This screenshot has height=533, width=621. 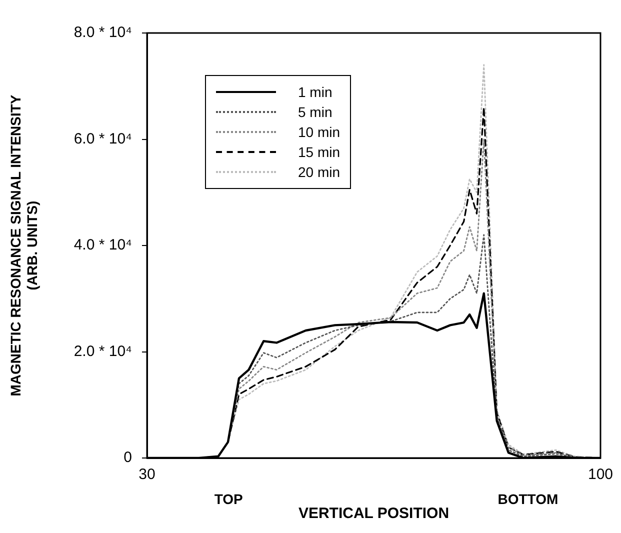 What do you see at coordinates (319, 172) in the screenshot?
I see `legend-label: 20 min` at bounding box center [319, 172].